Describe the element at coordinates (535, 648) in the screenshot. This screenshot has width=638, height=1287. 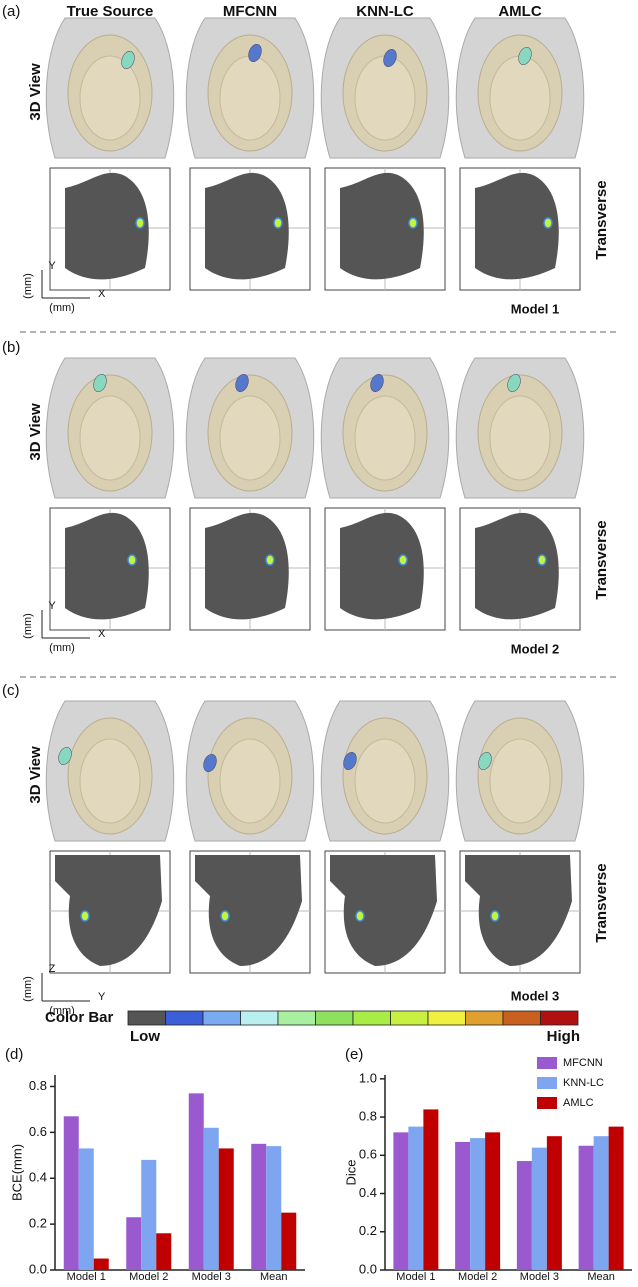
I see `model-label: Model 2` at that location.